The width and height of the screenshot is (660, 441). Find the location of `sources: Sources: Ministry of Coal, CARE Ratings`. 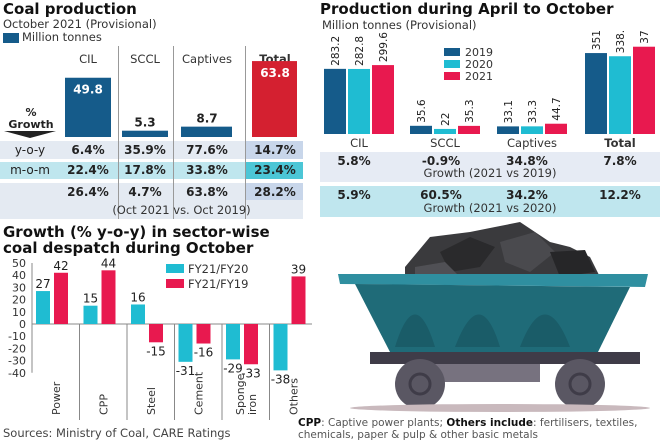

sources: Sources: Ministry of Coal, CARE Ratings is located at coordinates (117, 433).